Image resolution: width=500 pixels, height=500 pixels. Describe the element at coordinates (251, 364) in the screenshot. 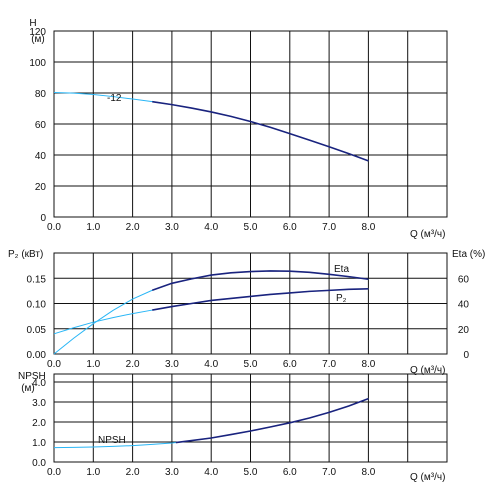

I see `power-x-tick-label: 5.0` at that location.